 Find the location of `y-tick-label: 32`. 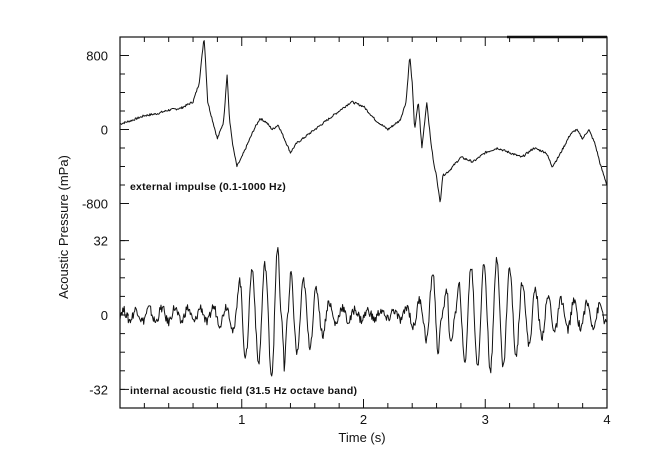

y-tick-label: 32 is located at coordinates (101, 241).